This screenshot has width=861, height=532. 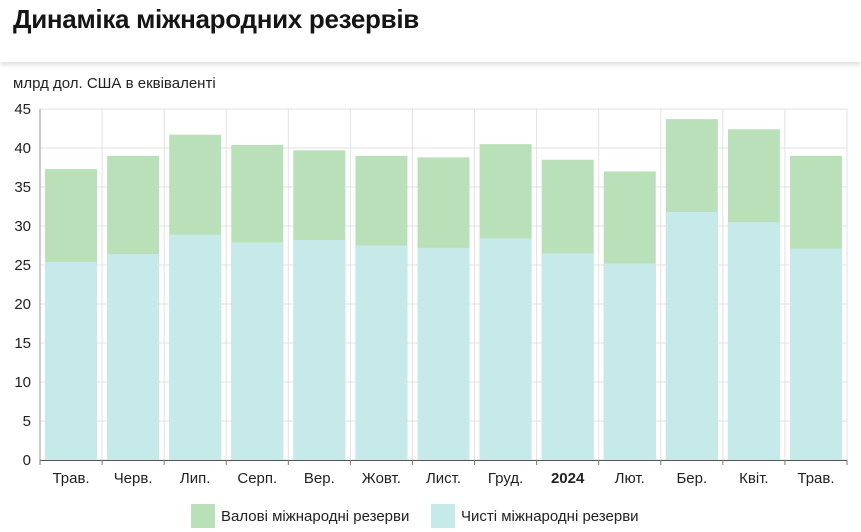 What do you see at coordinates (381, 478) in the screenshot?
I see `x-tick-label: Жовт.` at bounding box center [381, 478].